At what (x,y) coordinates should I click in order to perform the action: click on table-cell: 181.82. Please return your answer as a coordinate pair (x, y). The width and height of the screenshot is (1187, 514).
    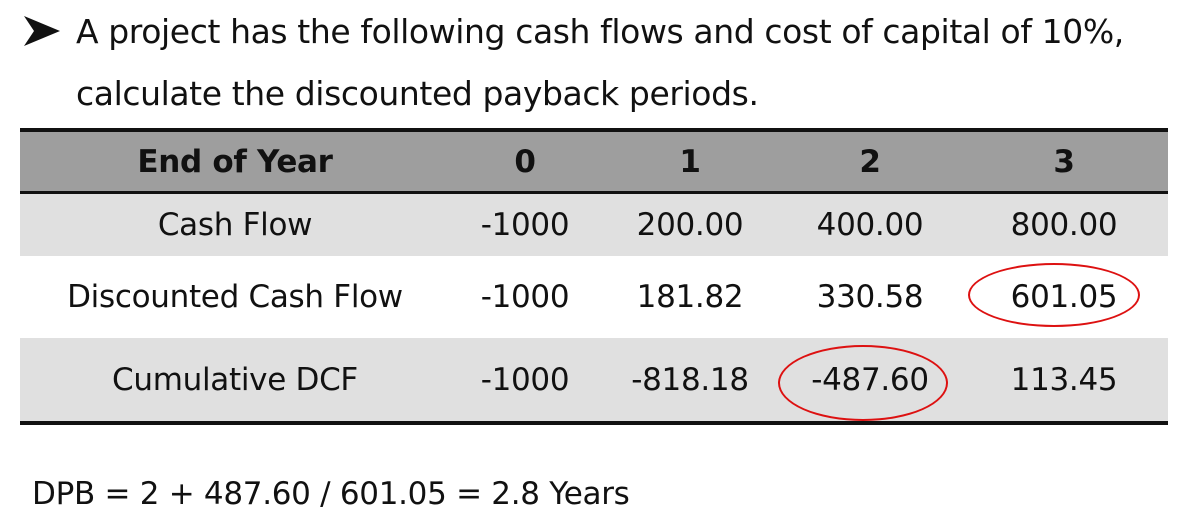
    Looking at the image, I should click on (690, 297).